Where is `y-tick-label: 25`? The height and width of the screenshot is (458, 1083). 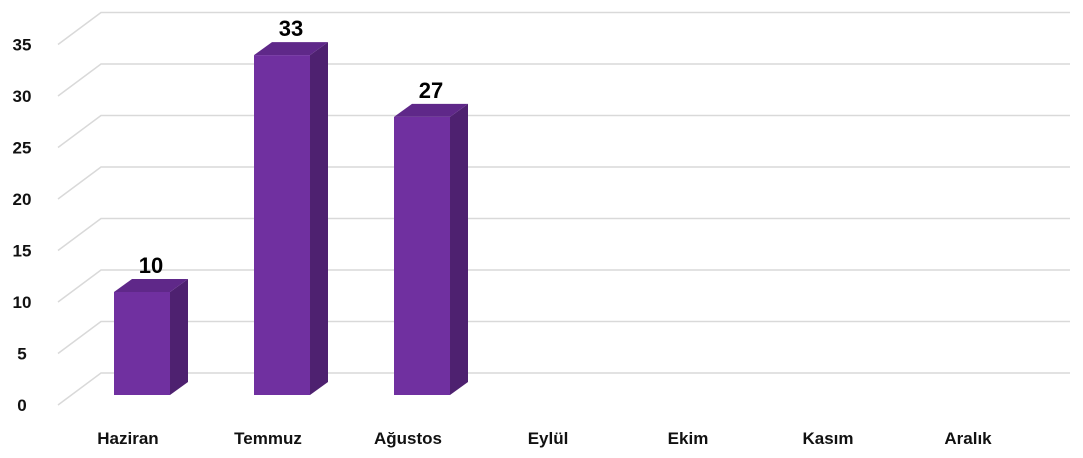 y-tick-label: 25 is located at coordinates (22, 148).